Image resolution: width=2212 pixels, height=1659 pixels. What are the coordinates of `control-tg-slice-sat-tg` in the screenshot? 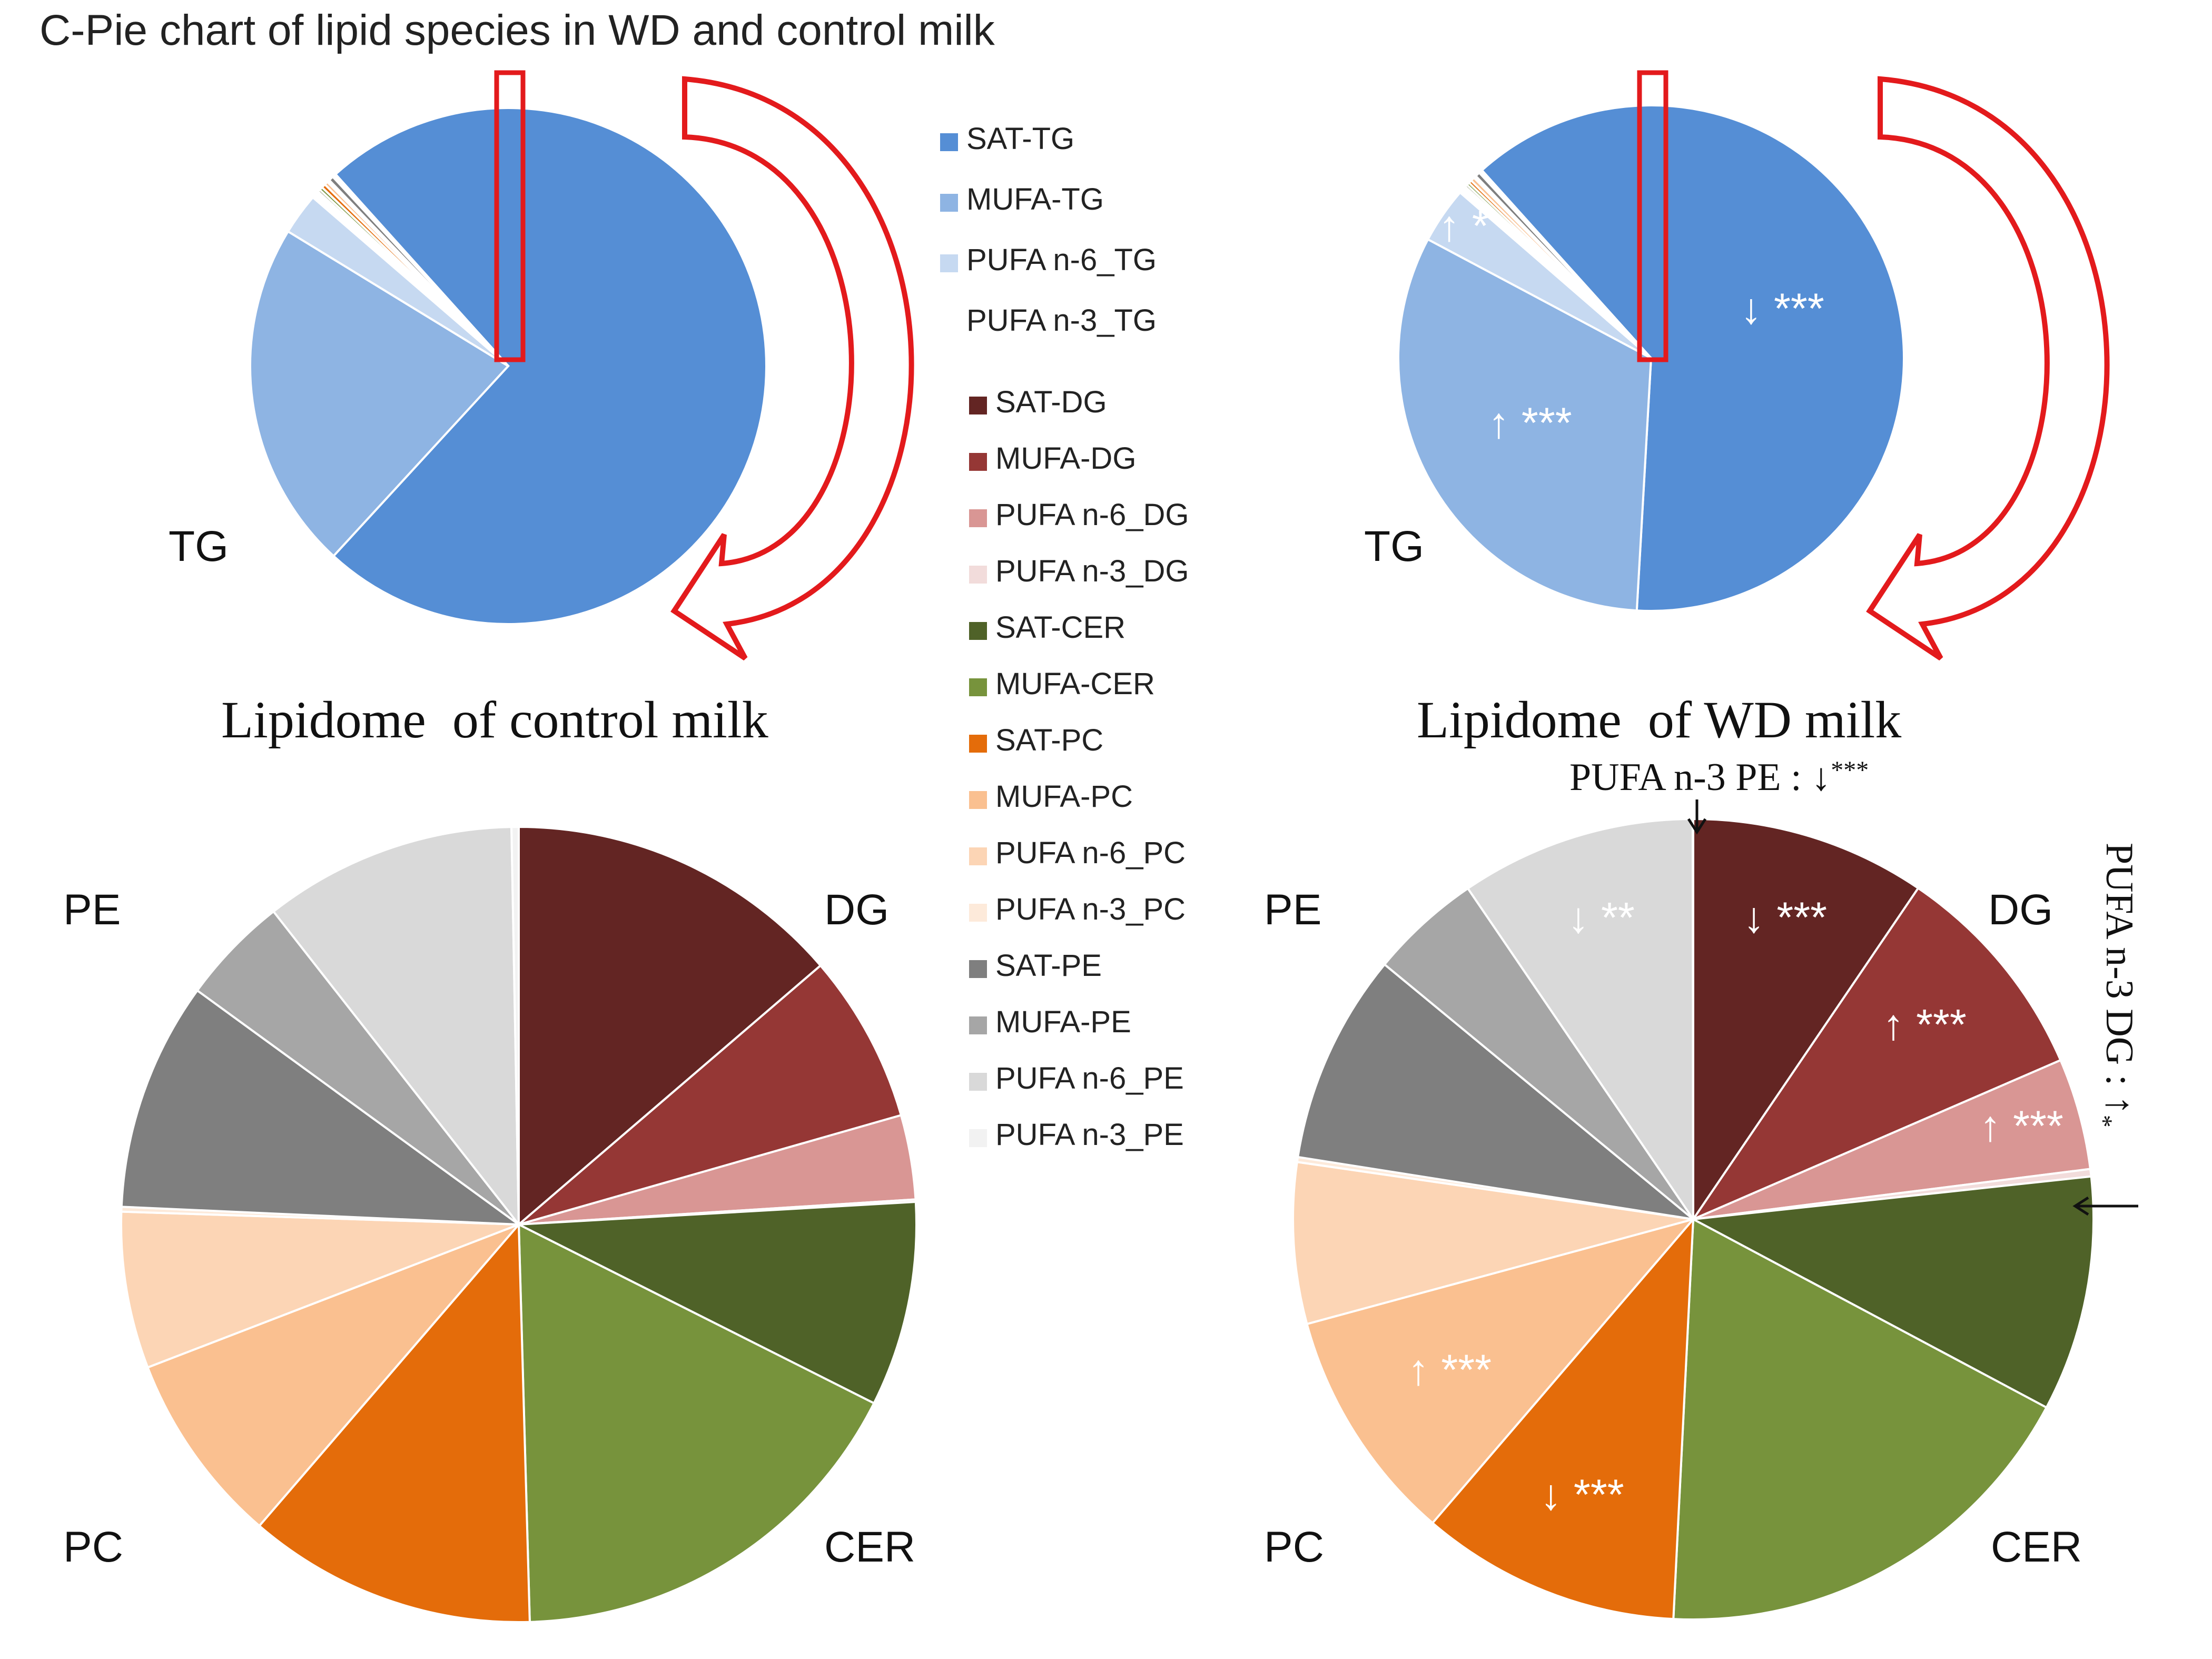 It's located at (549, 366).